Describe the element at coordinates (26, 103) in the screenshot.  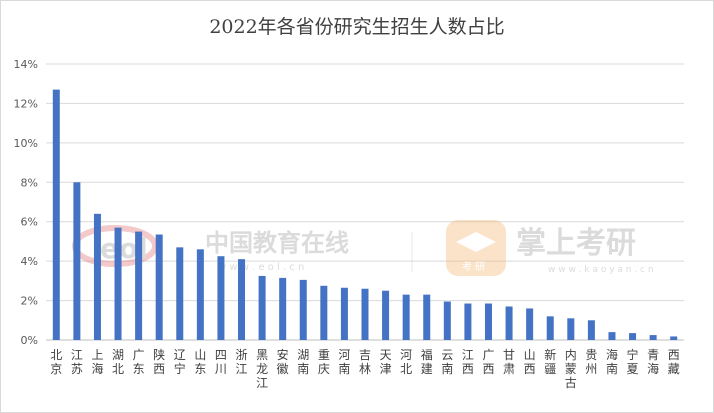
I see `y-tick-label: 12%` at that location.